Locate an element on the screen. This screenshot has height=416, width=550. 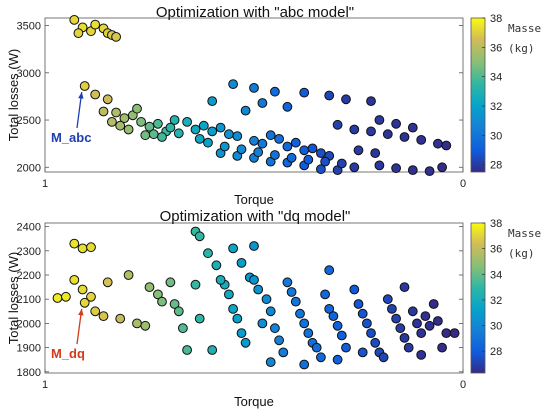
chart-abc-annotation: M_abc is located at coordinates (71, 118).